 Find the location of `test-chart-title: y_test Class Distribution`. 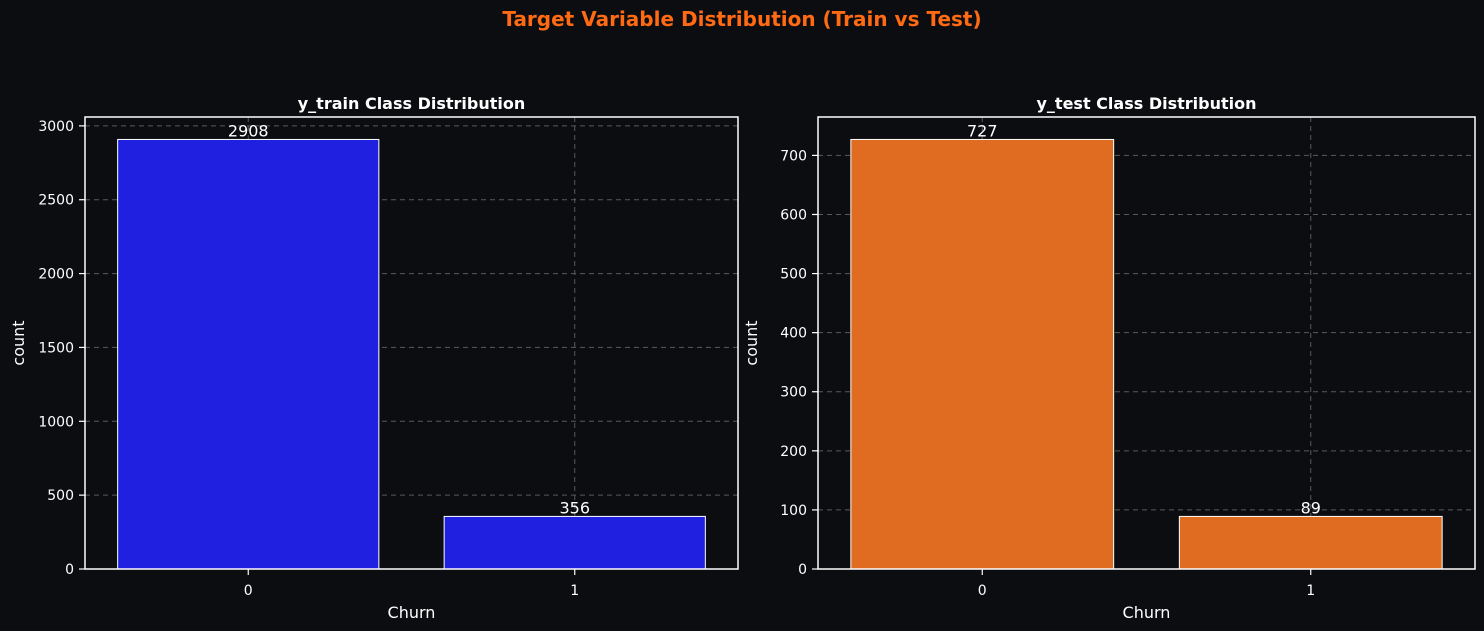

test-chart-title: y_test Class Distribution is located at coordinates (1147, 103).